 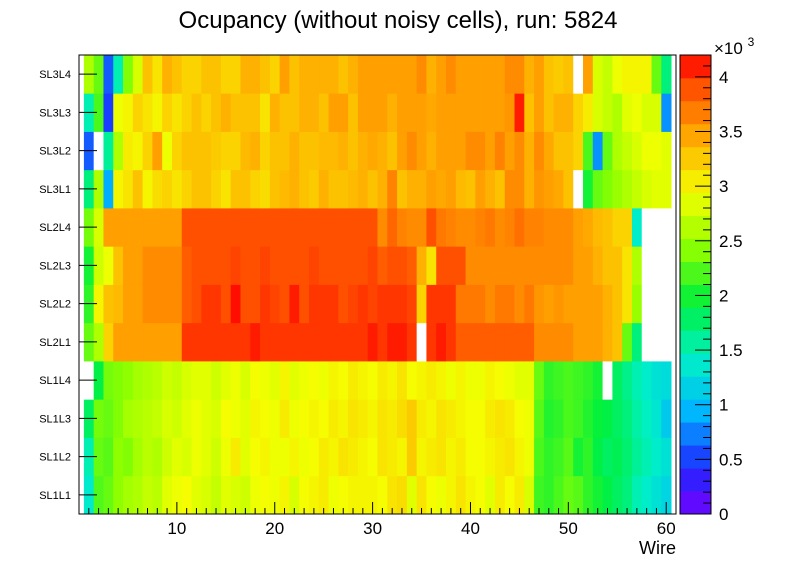 What do you see at coordinates (723, 186) in the screenshot?
I see `colorbar-tick-label: 3` at bounding box center [723, 186].